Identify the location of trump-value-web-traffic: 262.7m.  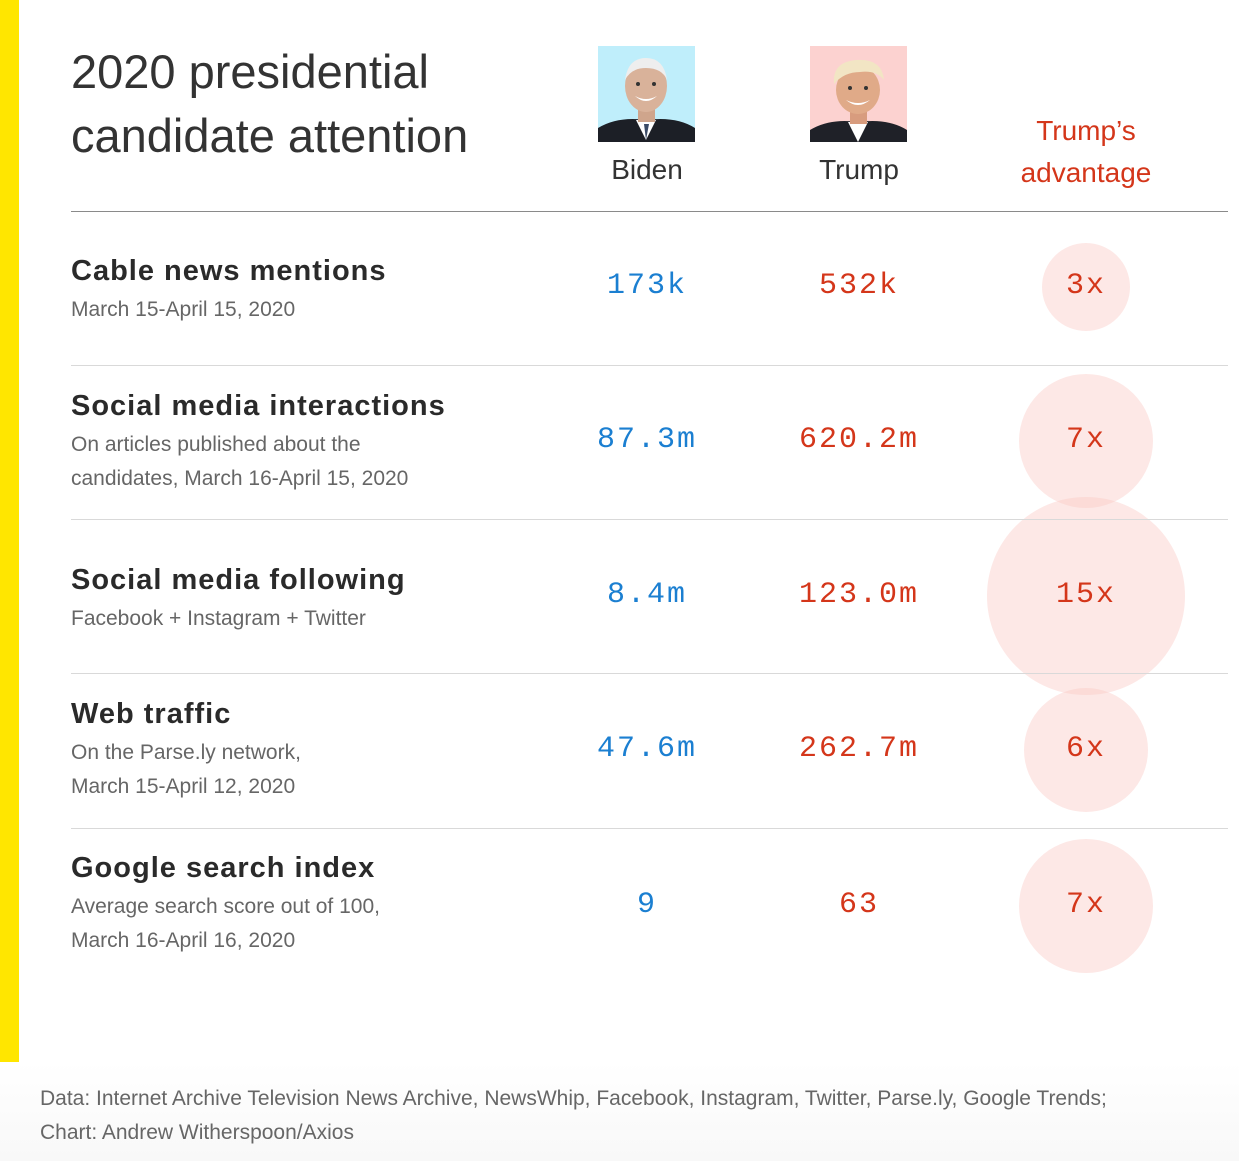
(859, 749).